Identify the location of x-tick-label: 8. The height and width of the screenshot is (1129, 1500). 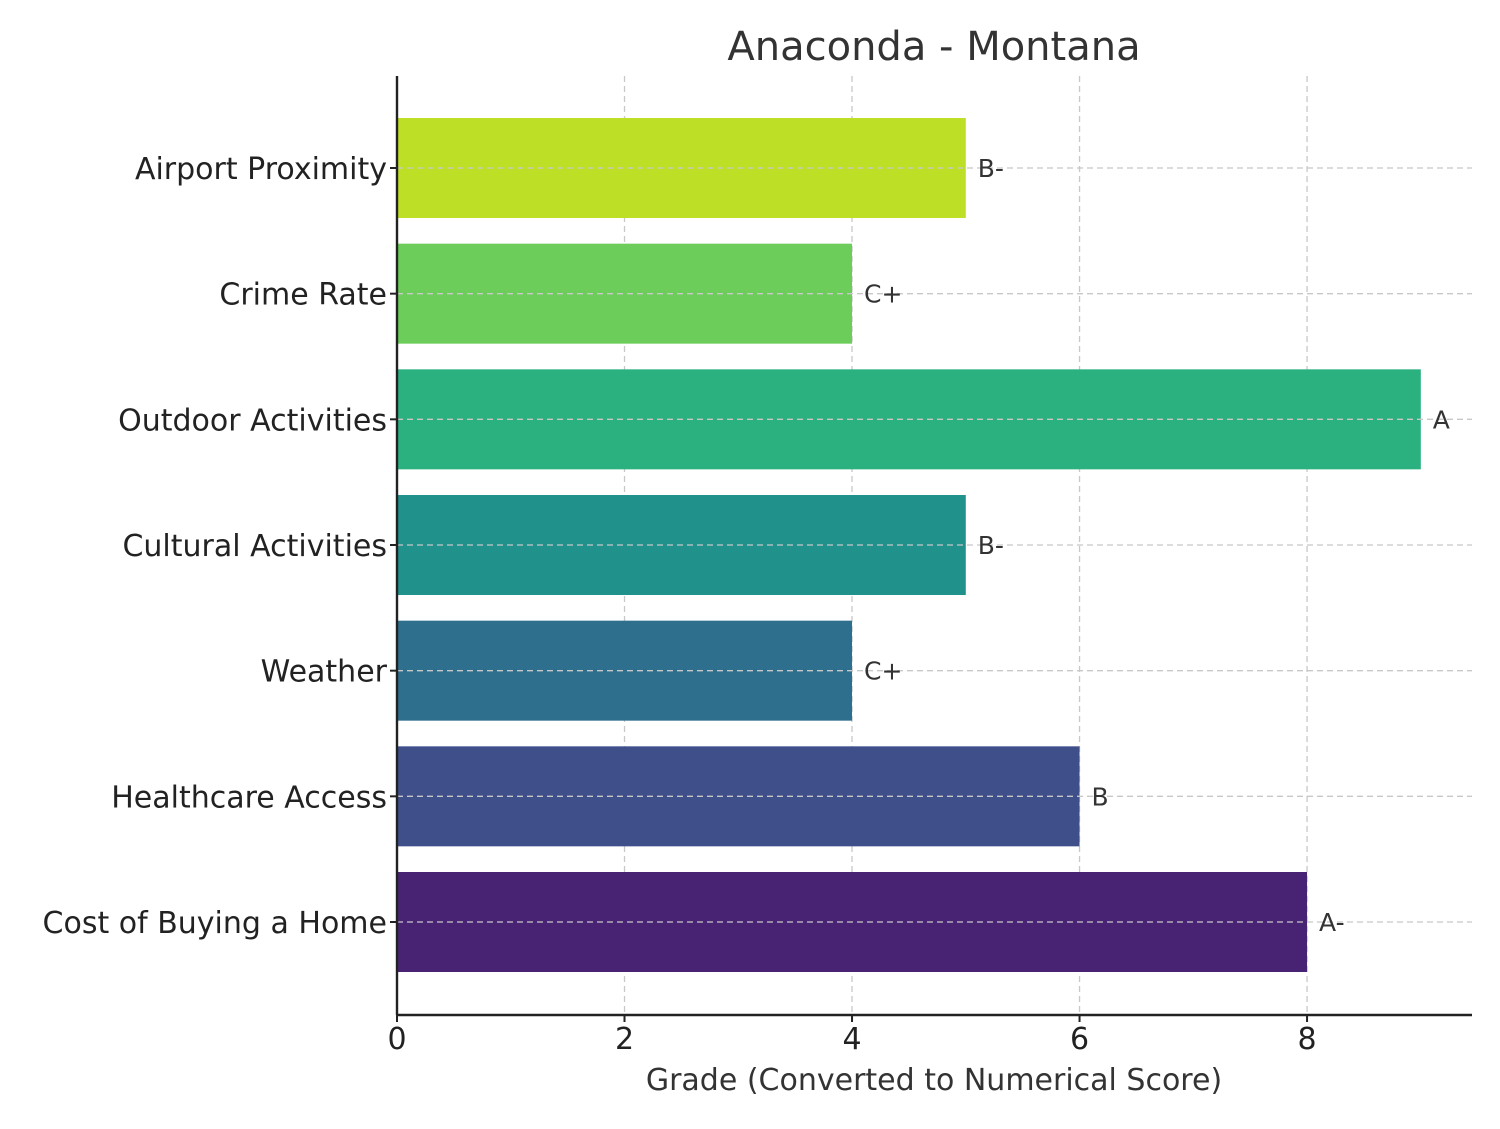
(1307, 1039).